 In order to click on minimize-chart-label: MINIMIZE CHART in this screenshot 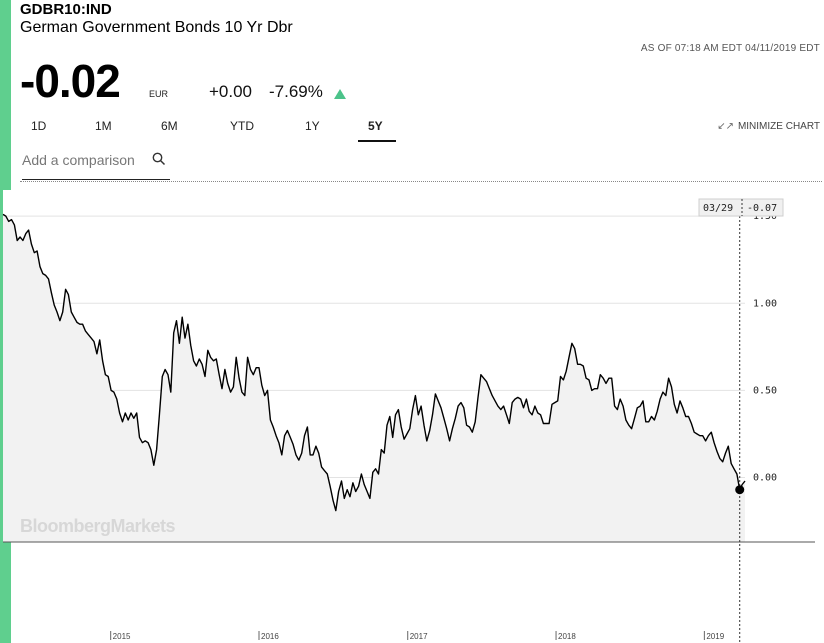, I will do `click(778, 126)`.